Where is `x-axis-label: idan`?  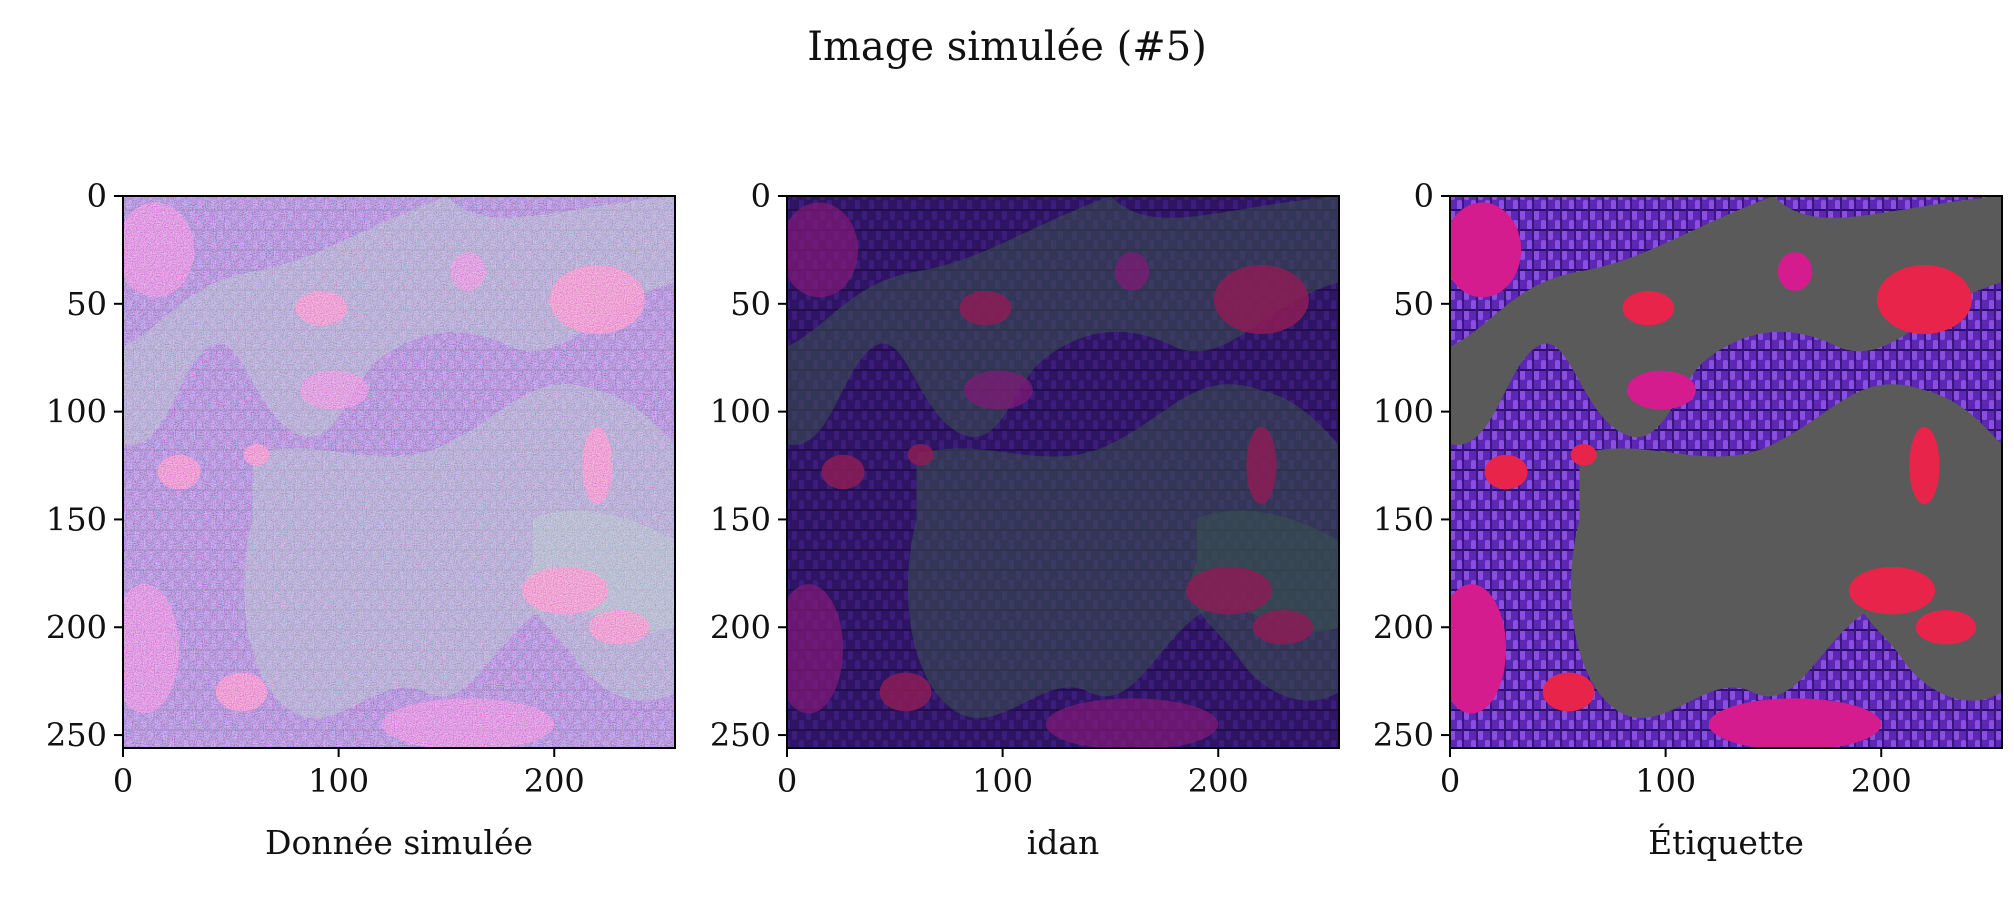
x-axis-label: idan is located at coordinates (1063, 842).